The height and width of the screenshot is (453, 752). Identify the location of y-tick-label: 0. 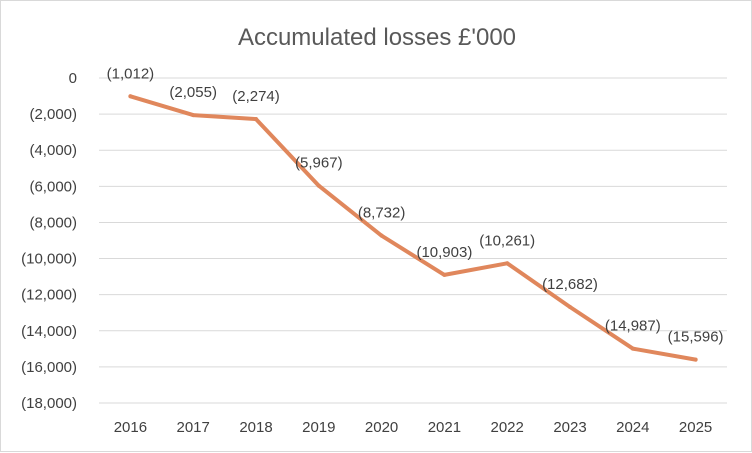
(73, 78).